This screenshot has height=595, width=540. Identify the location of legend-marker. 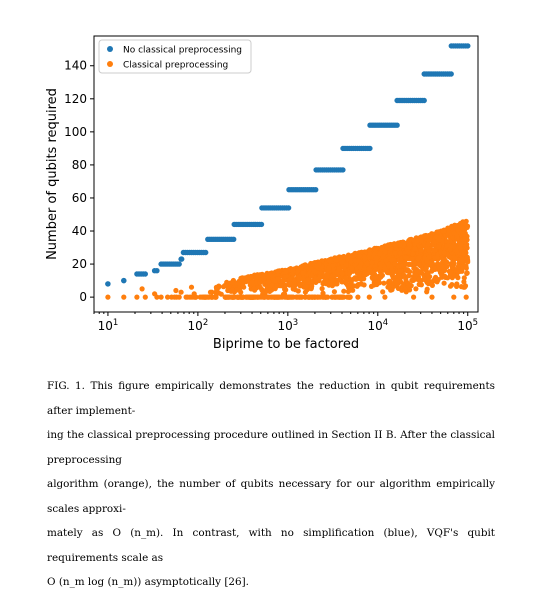
(110, 64).